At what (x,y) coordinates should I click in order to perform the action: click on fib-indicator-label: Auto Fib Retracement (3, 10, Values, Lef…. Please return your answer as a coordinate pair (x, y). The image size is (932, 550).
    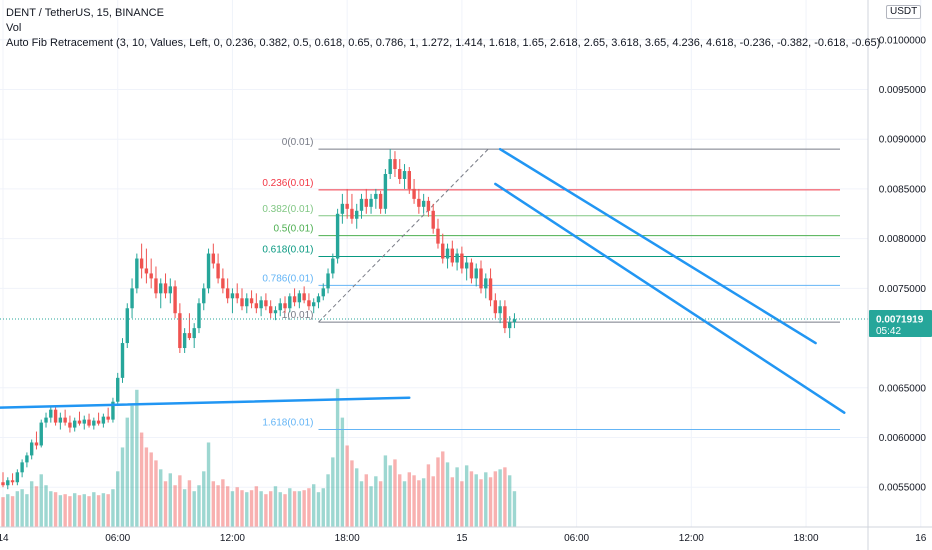
    Looking at the image, I should click on (443, 43).